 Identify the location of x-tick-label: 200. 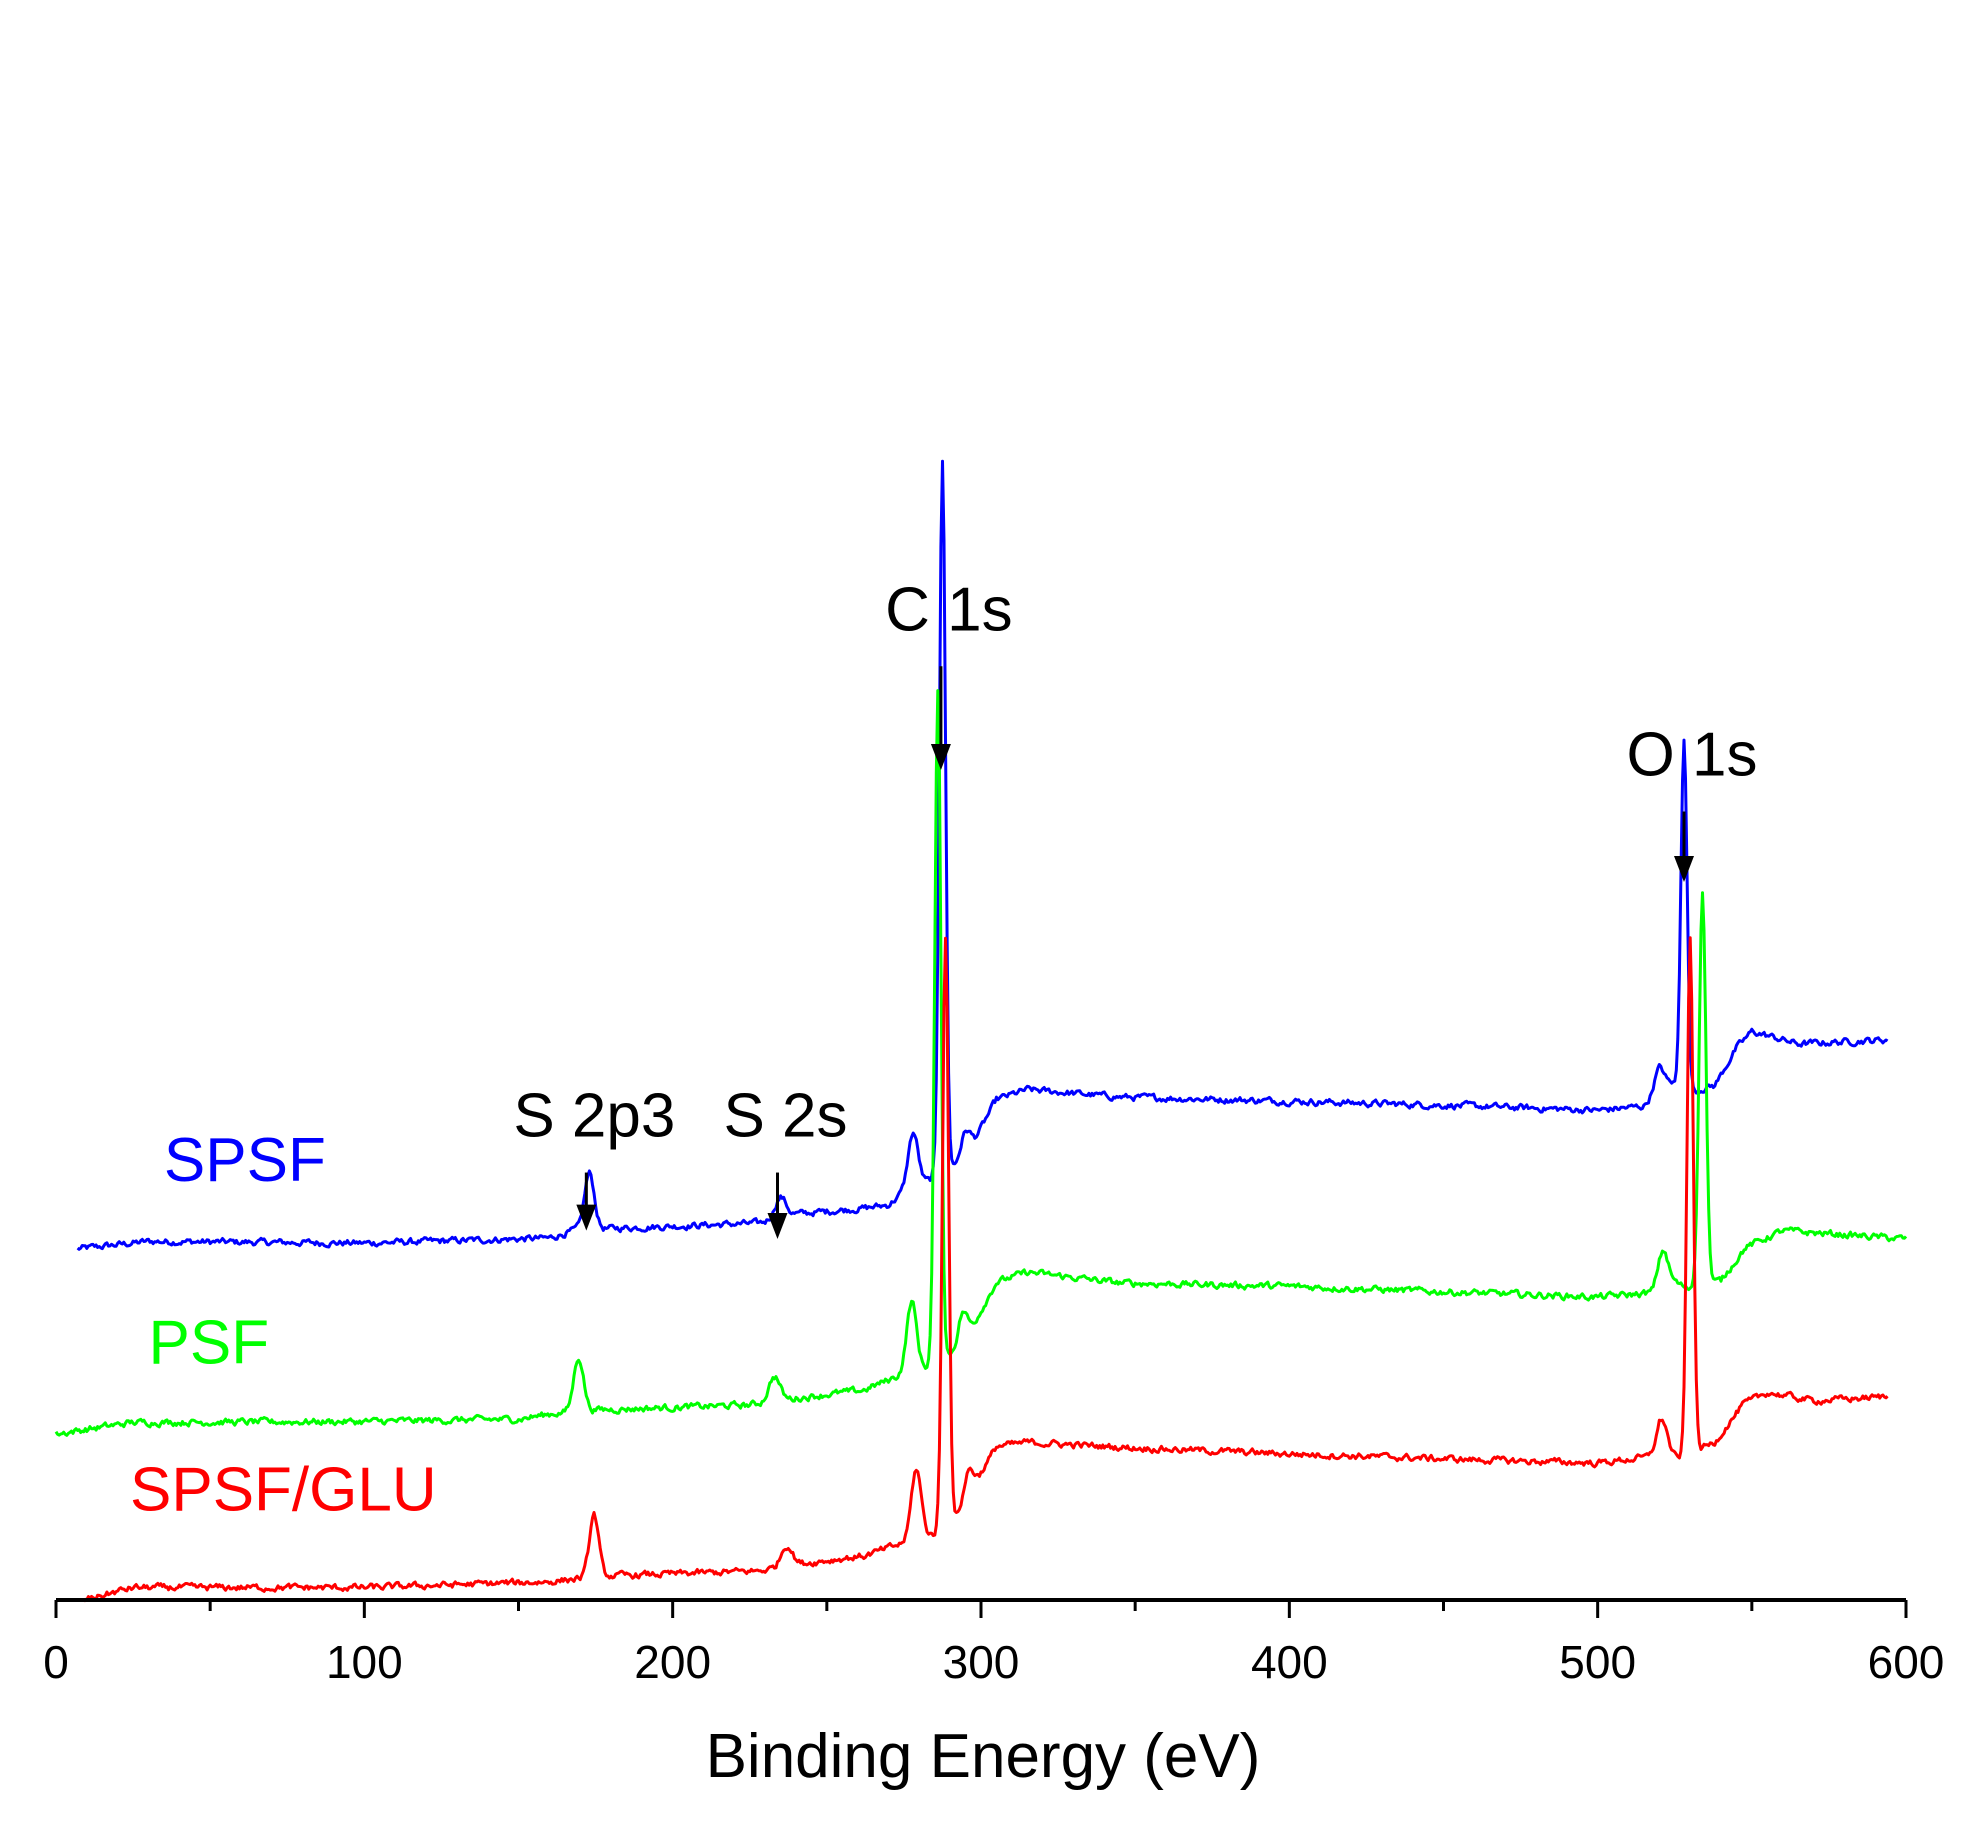
(672, 1662).